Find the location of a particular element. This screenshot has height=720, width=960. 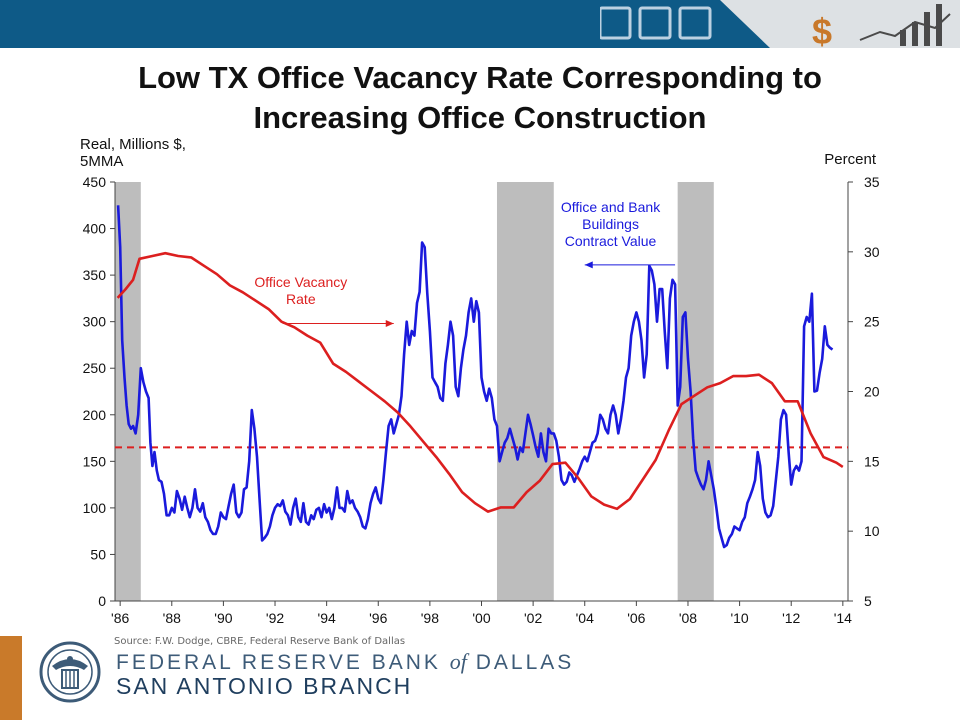

x-tick-label-2002: '02 is located at coordinates (533, 618).